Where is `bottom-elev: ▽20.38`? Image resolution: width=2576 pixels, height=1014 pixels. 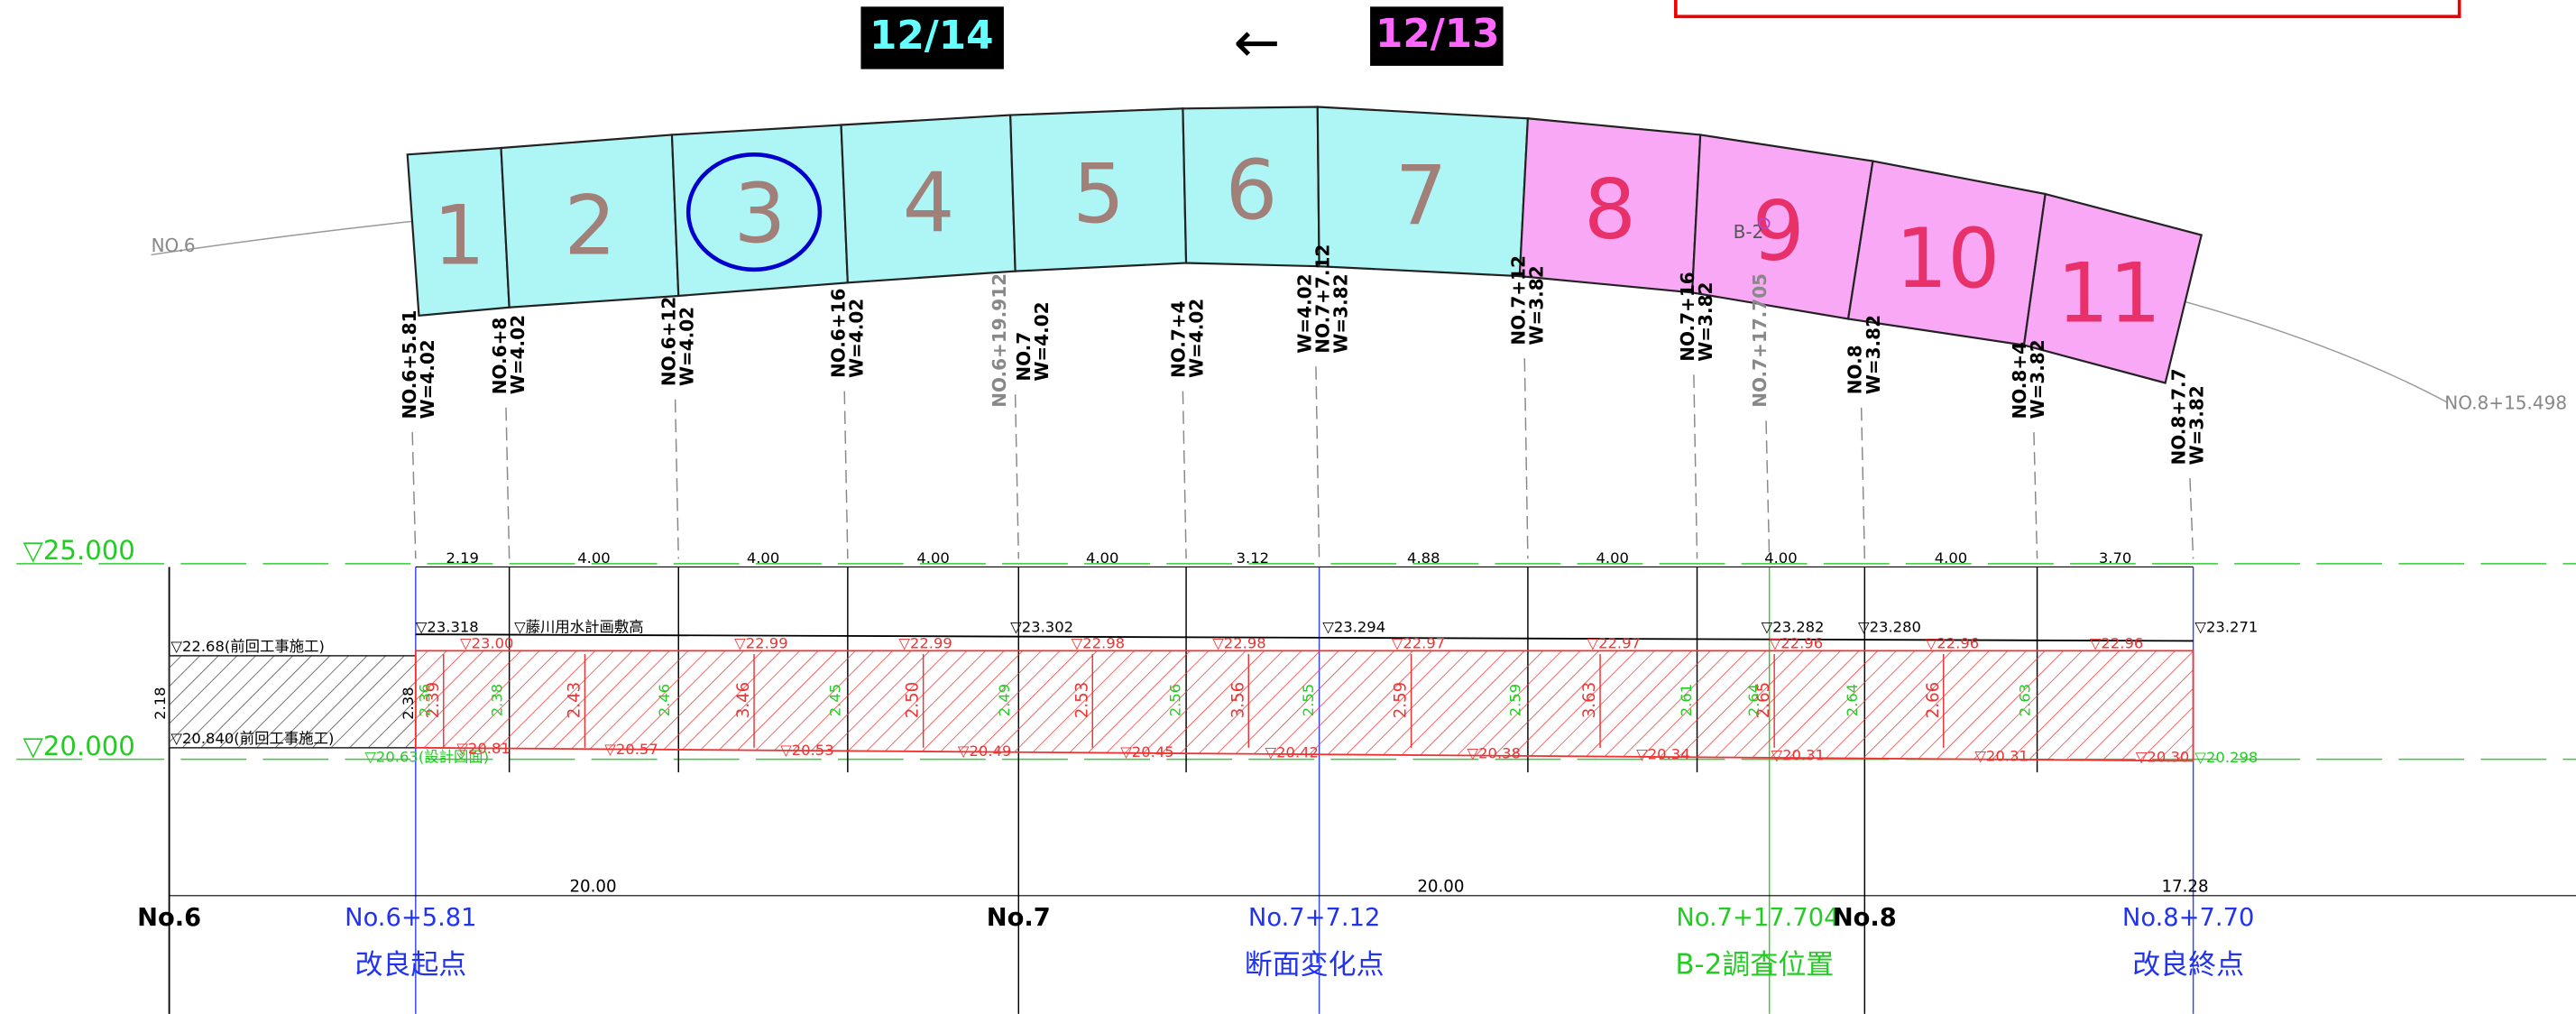 bottom-elev: ▽20.38 is located at coordinates (1494, 754).